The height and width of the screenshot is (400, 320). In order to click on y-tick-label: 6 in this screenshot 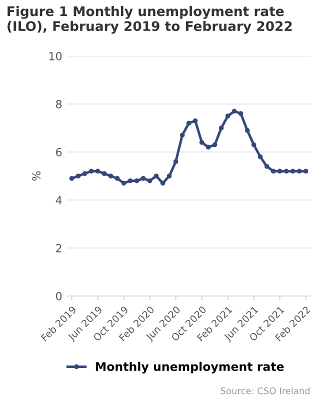, I will do `click(59, 152)`.